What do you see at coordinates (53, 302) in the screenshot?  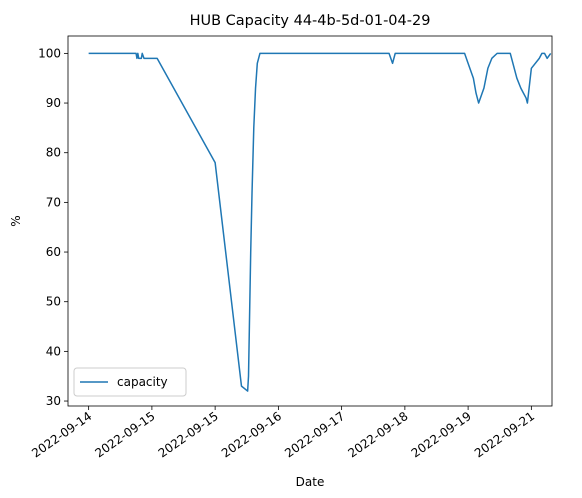 I see `y-tick-label: 50` at bounding box center [53, 302].